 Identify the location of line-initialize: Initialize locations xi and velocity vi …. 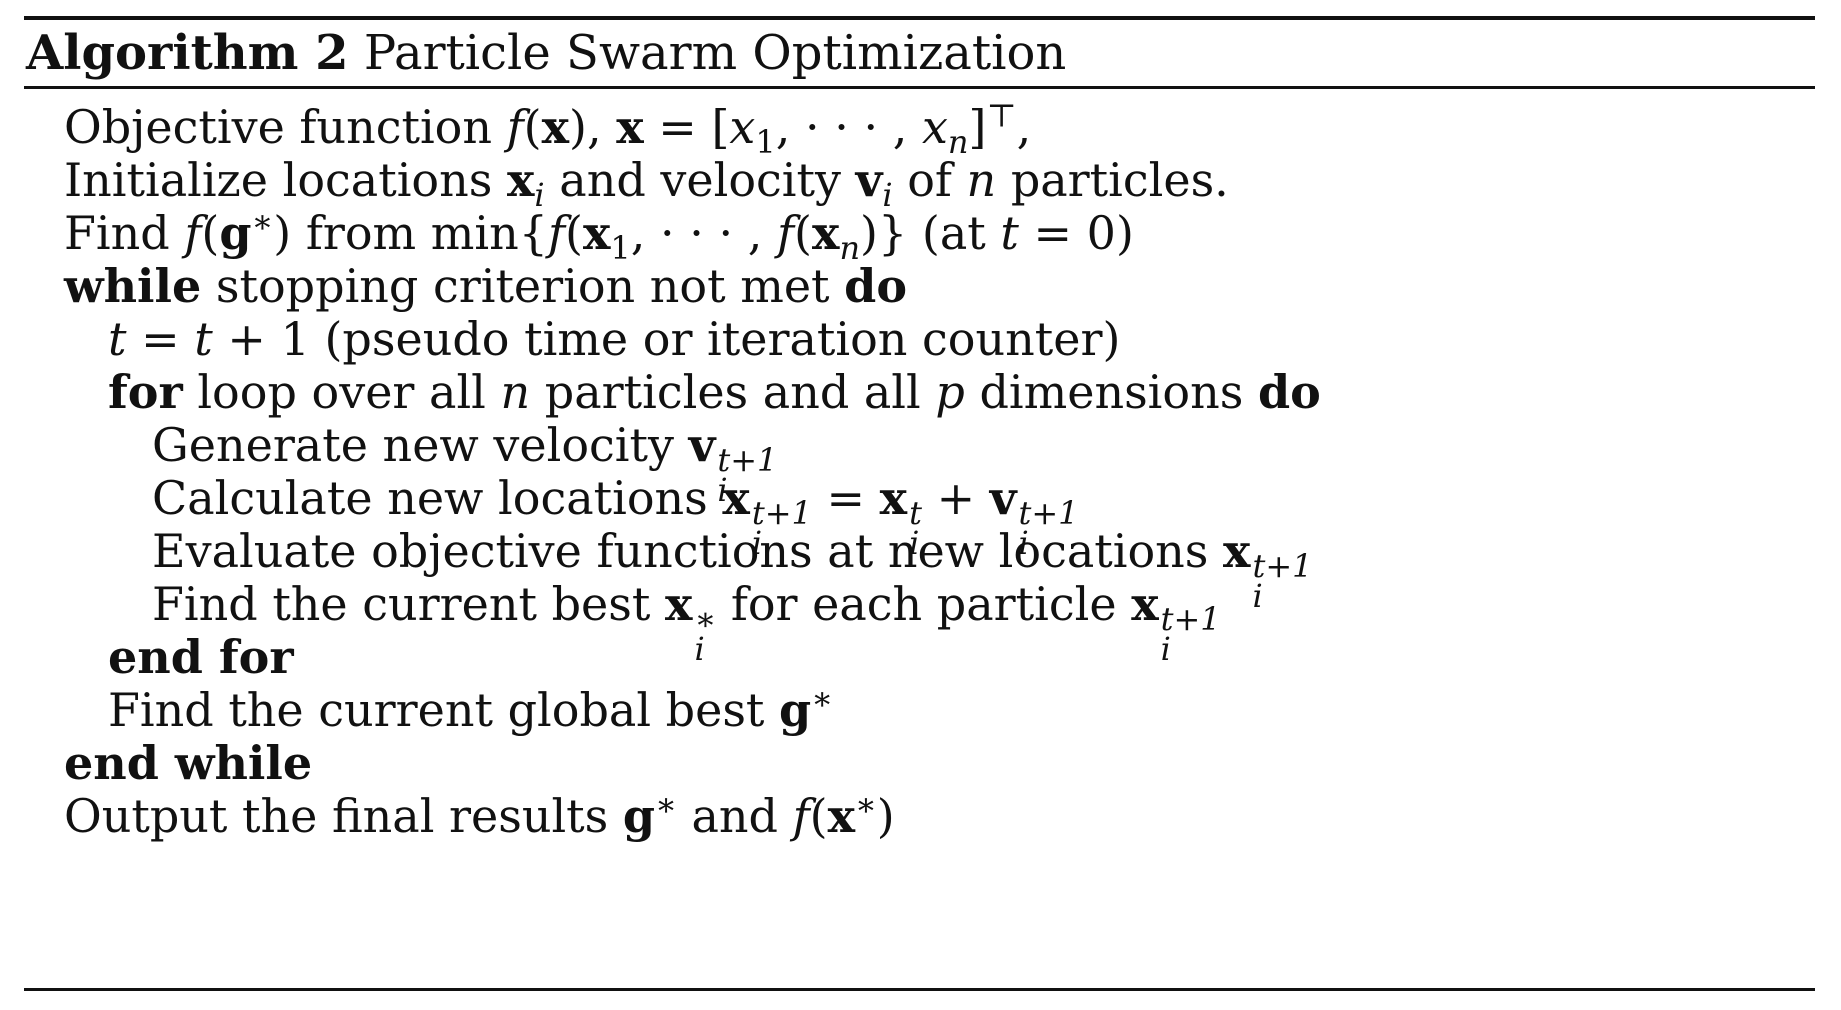
(646, 184).